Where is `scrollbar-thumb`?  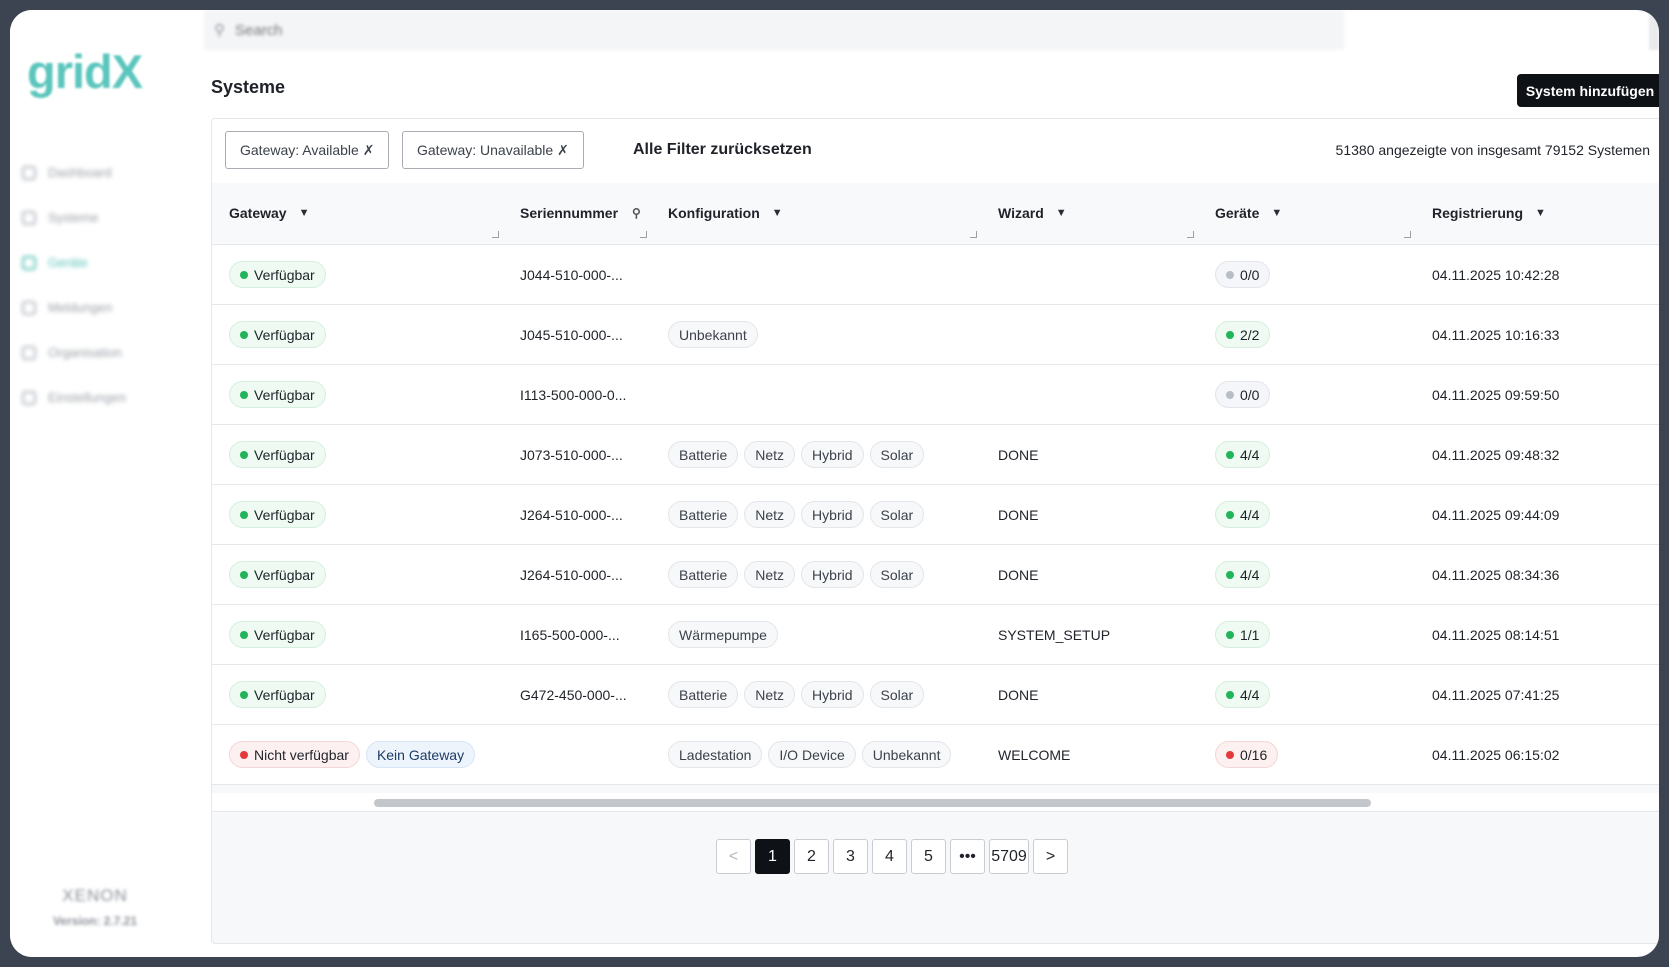 scrollbar-thumb is located at coordinates (872, 803).